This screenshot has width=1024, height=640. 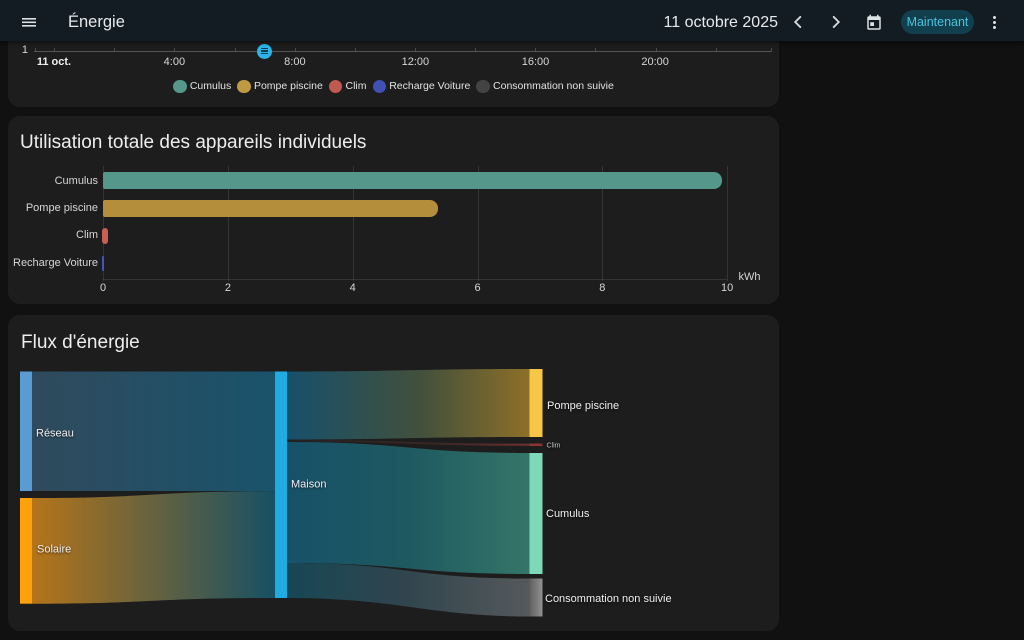 I want to click on svg-text: Maison, so click(x=308, y=485).